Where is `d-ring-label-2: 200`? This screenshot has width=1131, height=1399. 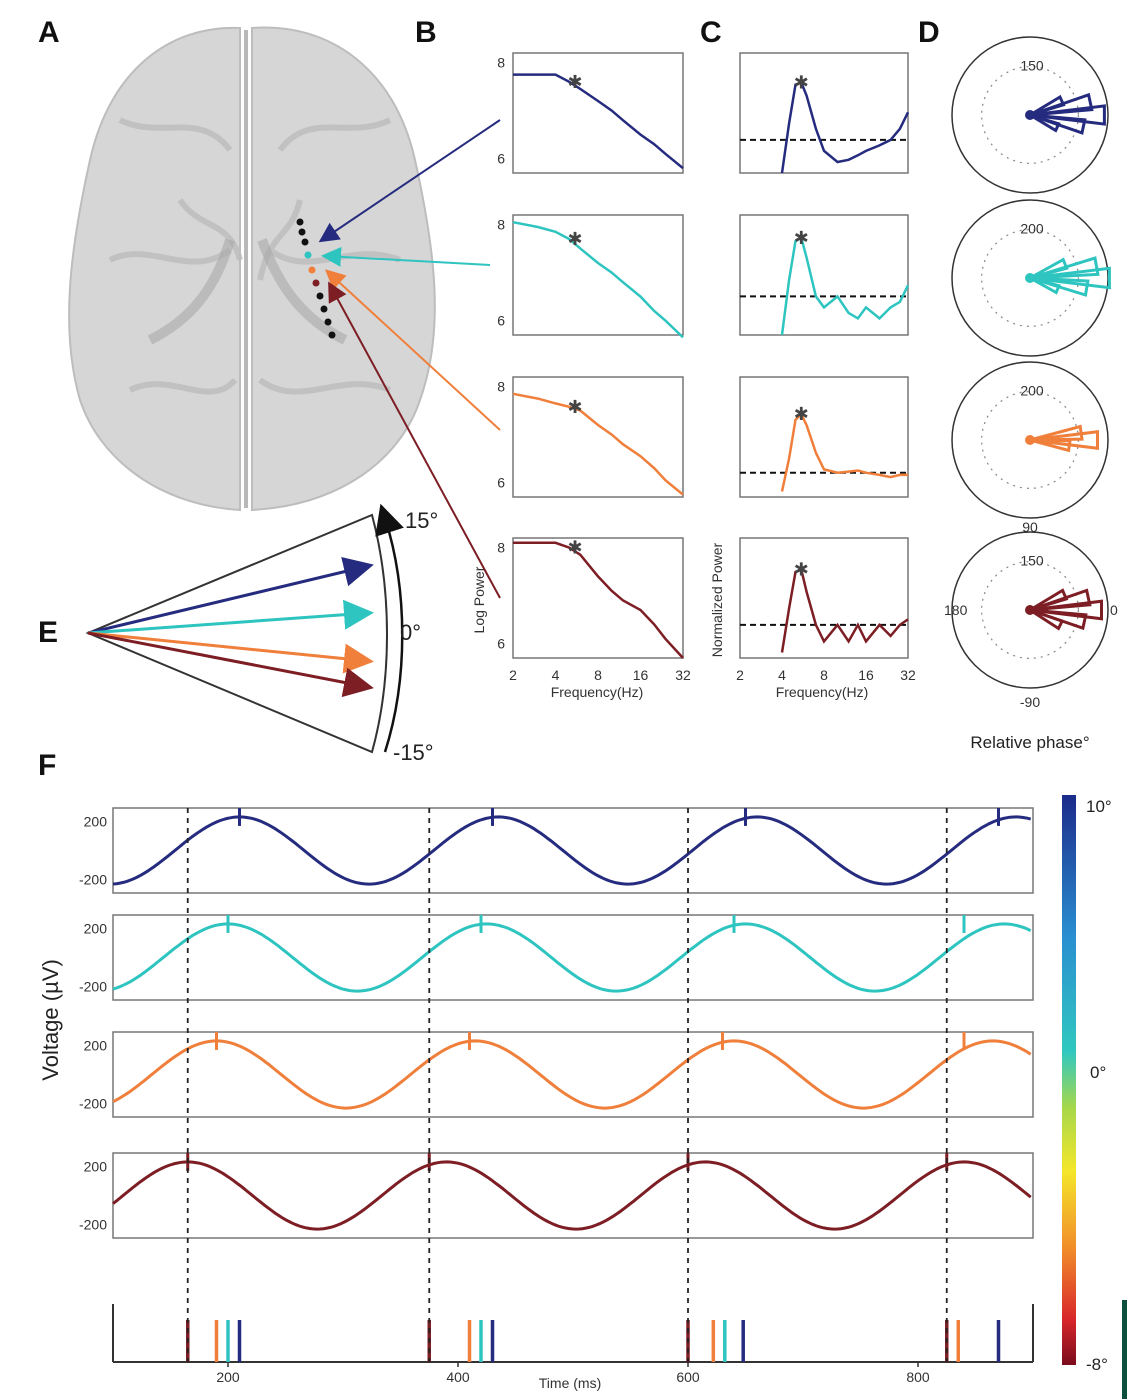
d-ring-label-2: 200 is located at coordinates (1032, 229).